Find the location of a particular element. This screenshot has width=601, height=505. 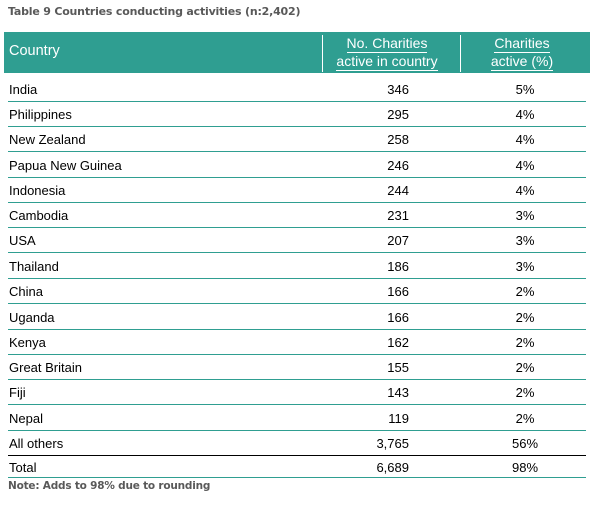

country-cell: China is located at coordinates (26, 291).